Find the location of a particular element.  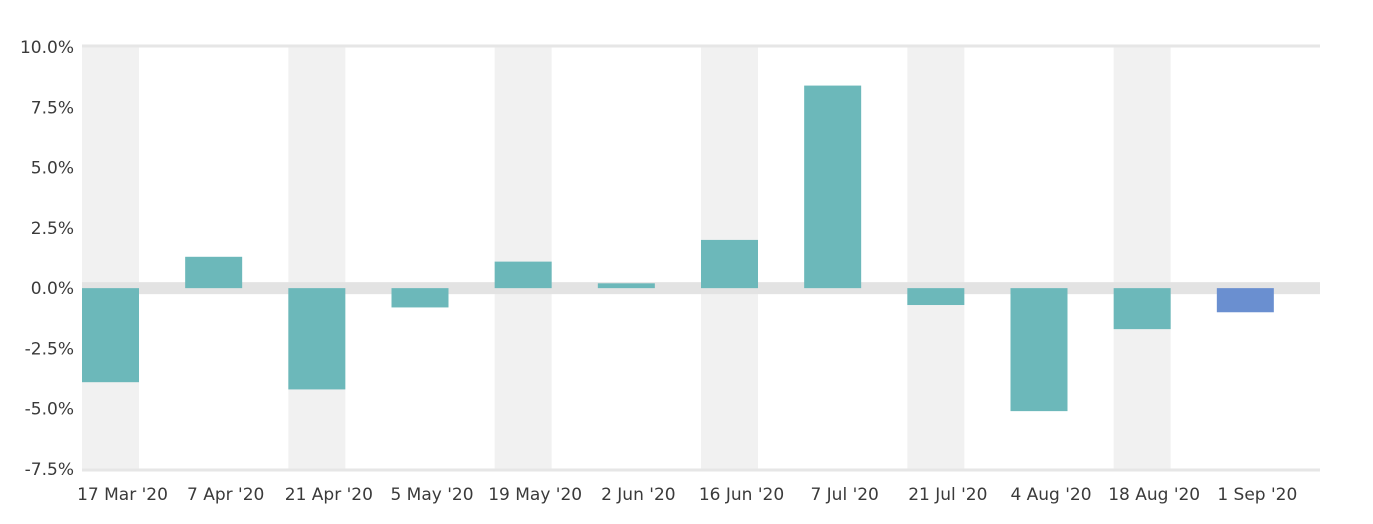

x-tick-label: 5 May '20 is located at coordinates (431, 495).